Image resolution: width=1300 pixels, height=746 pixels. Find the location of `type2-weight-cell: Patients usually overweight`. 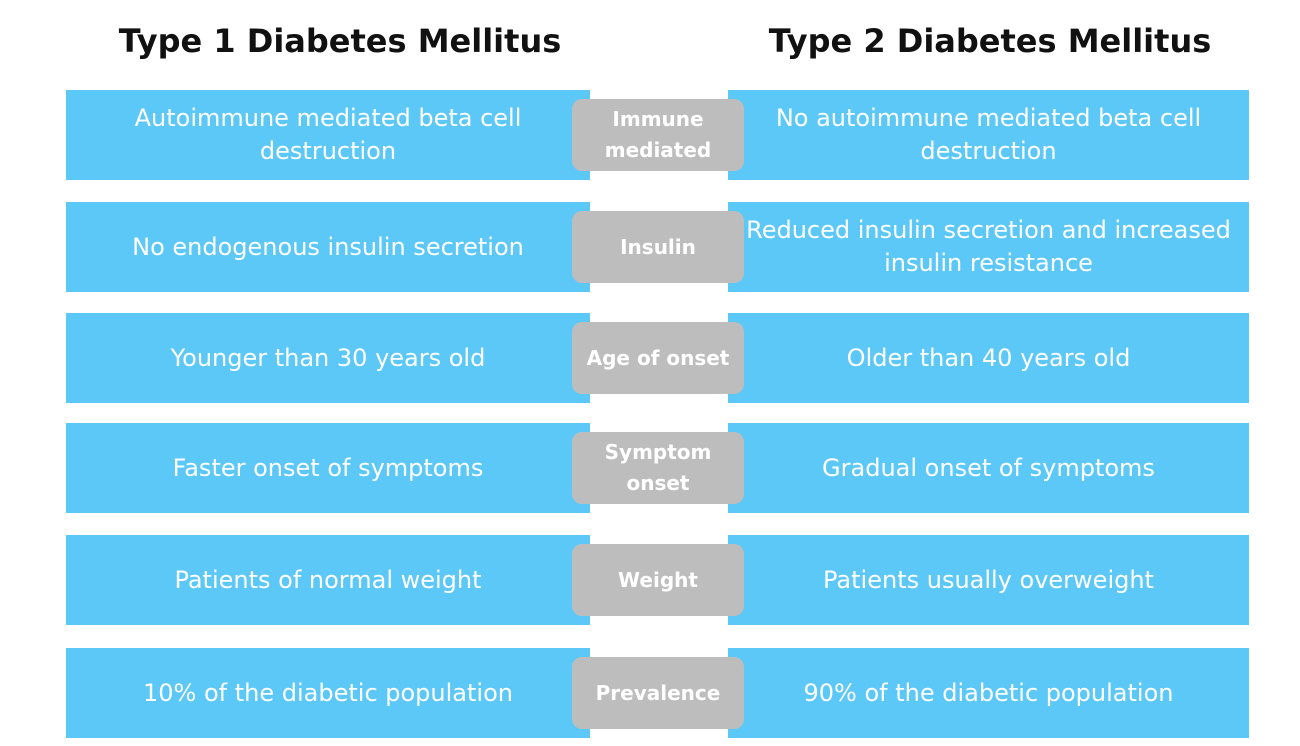

type2-weight-cell: Patients usually overweight is located at coordinates (988, 580).